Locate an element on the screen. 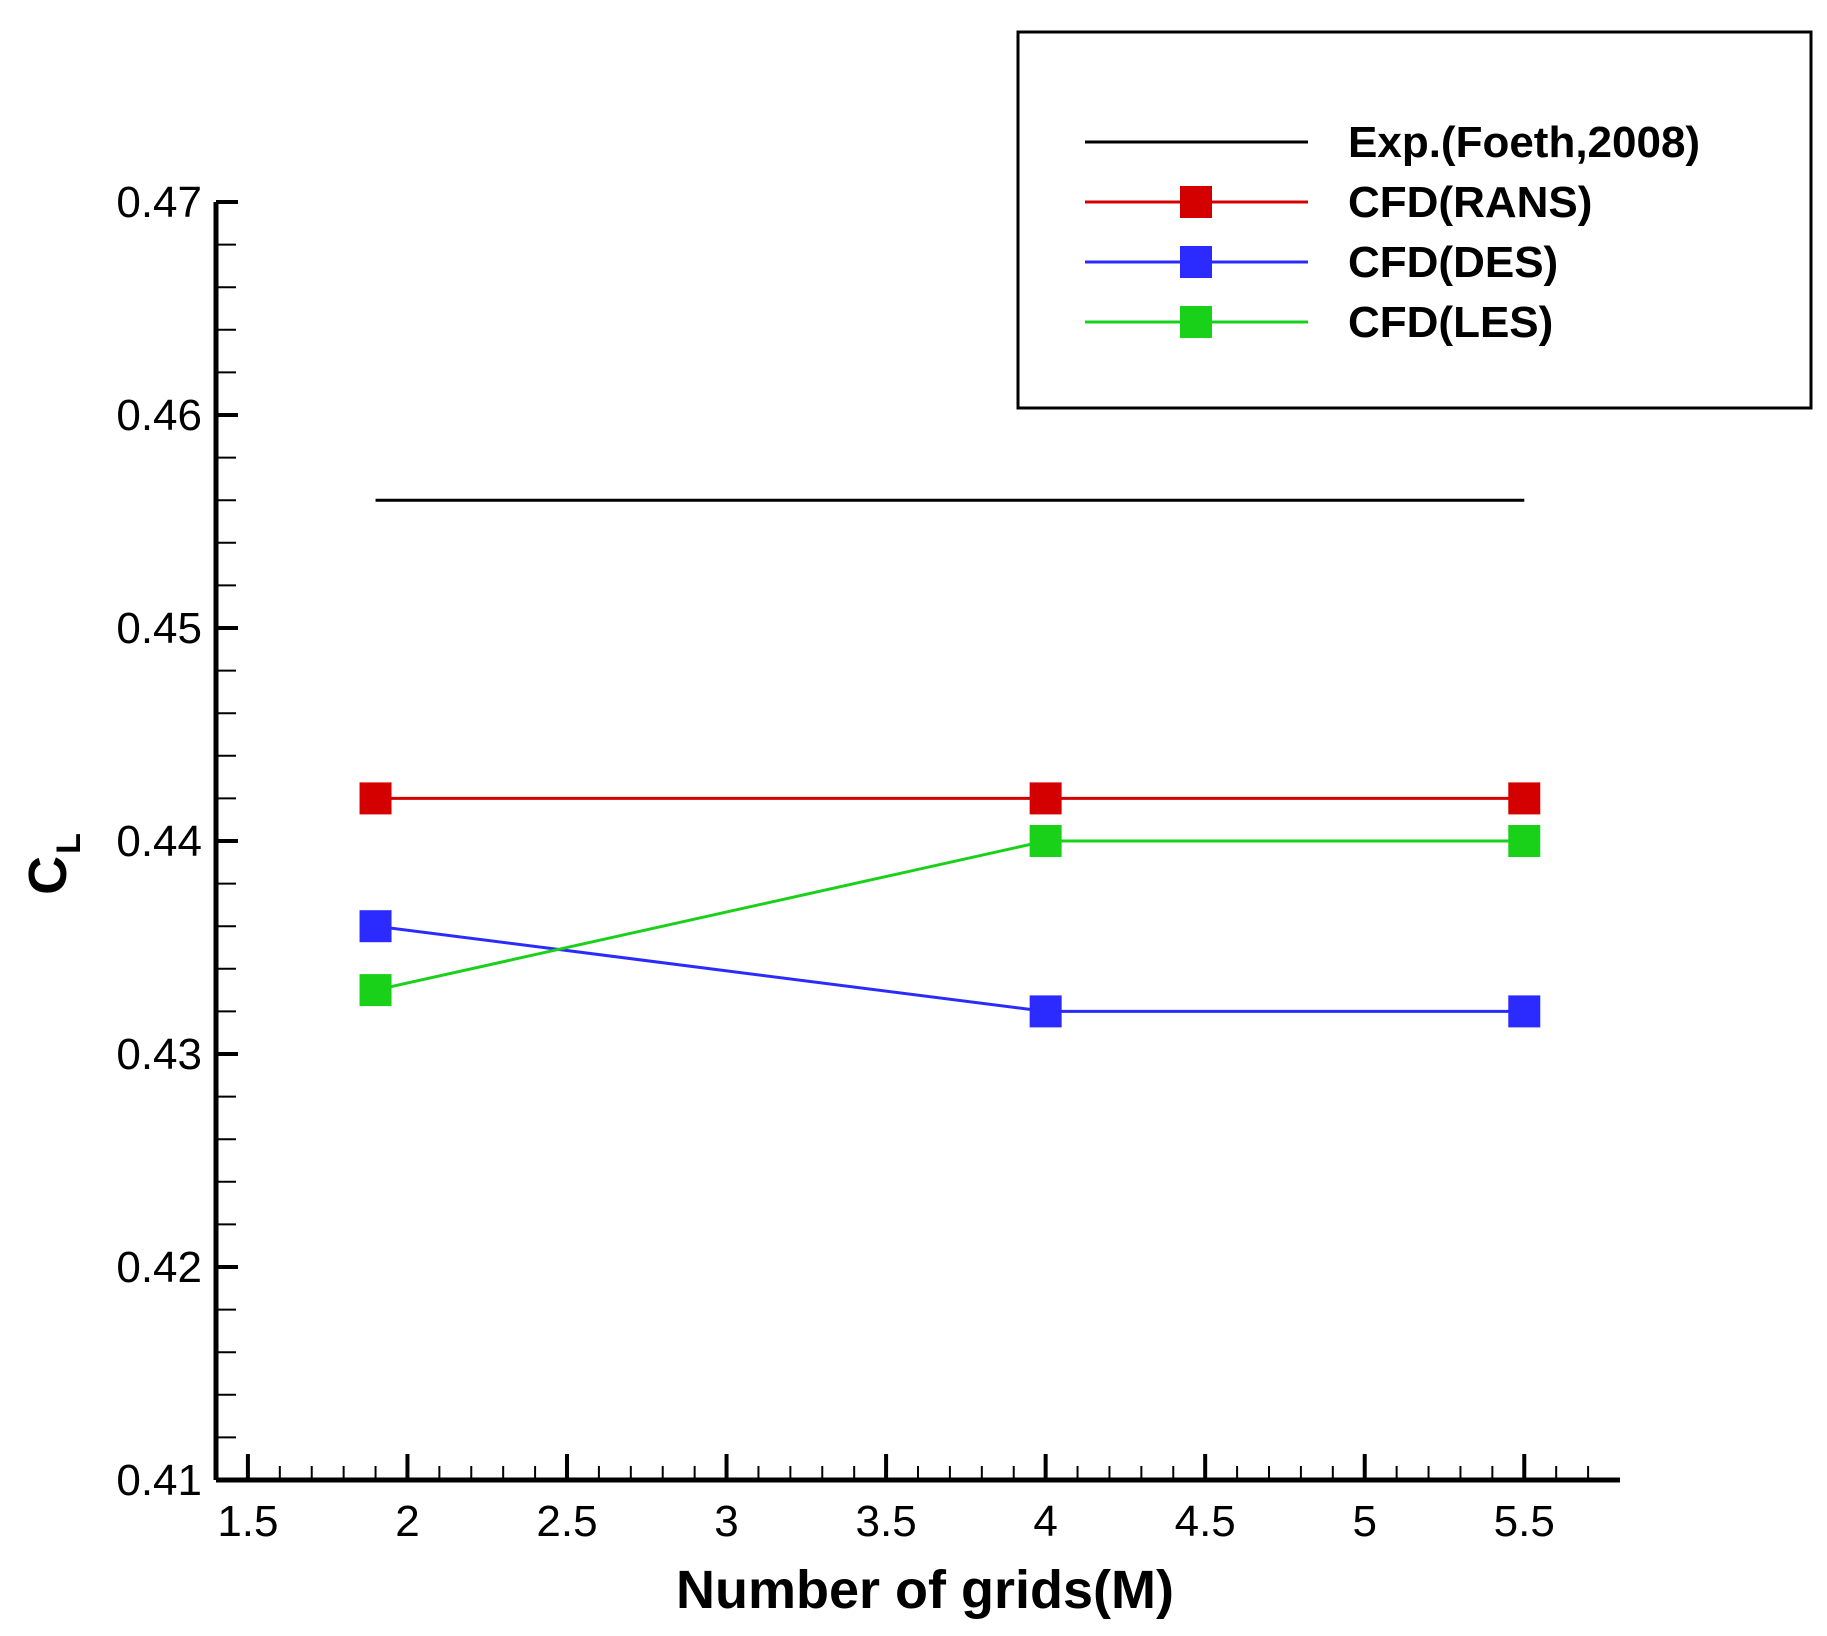  y-tick-label: 0.41 is located at coordinates (159, 1480).